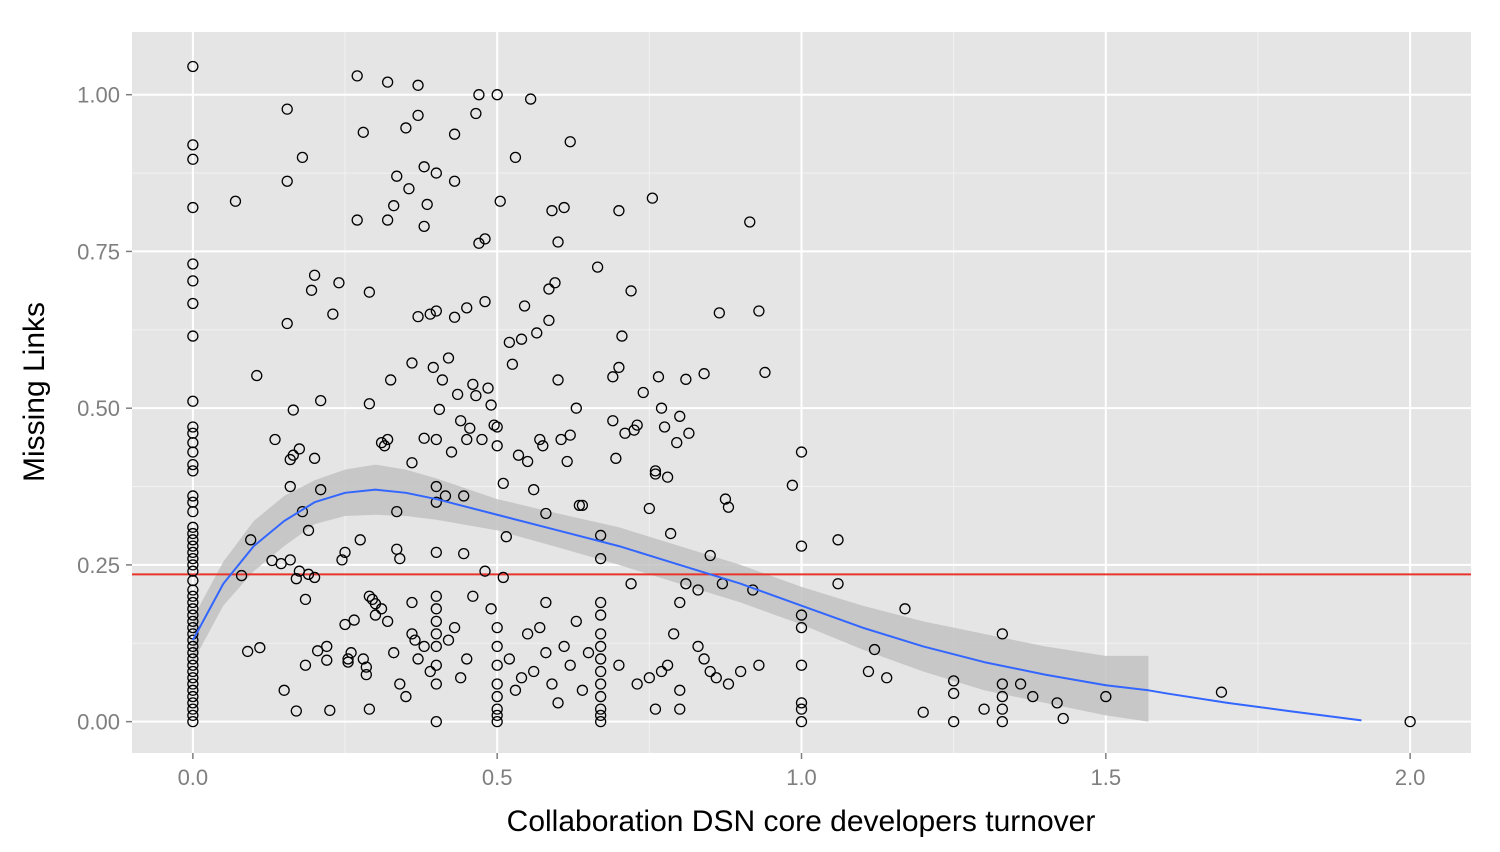  Describe the element at coordinates (98, 408) in the screenshot. I see `y-tick-label: 0.50` at that location.